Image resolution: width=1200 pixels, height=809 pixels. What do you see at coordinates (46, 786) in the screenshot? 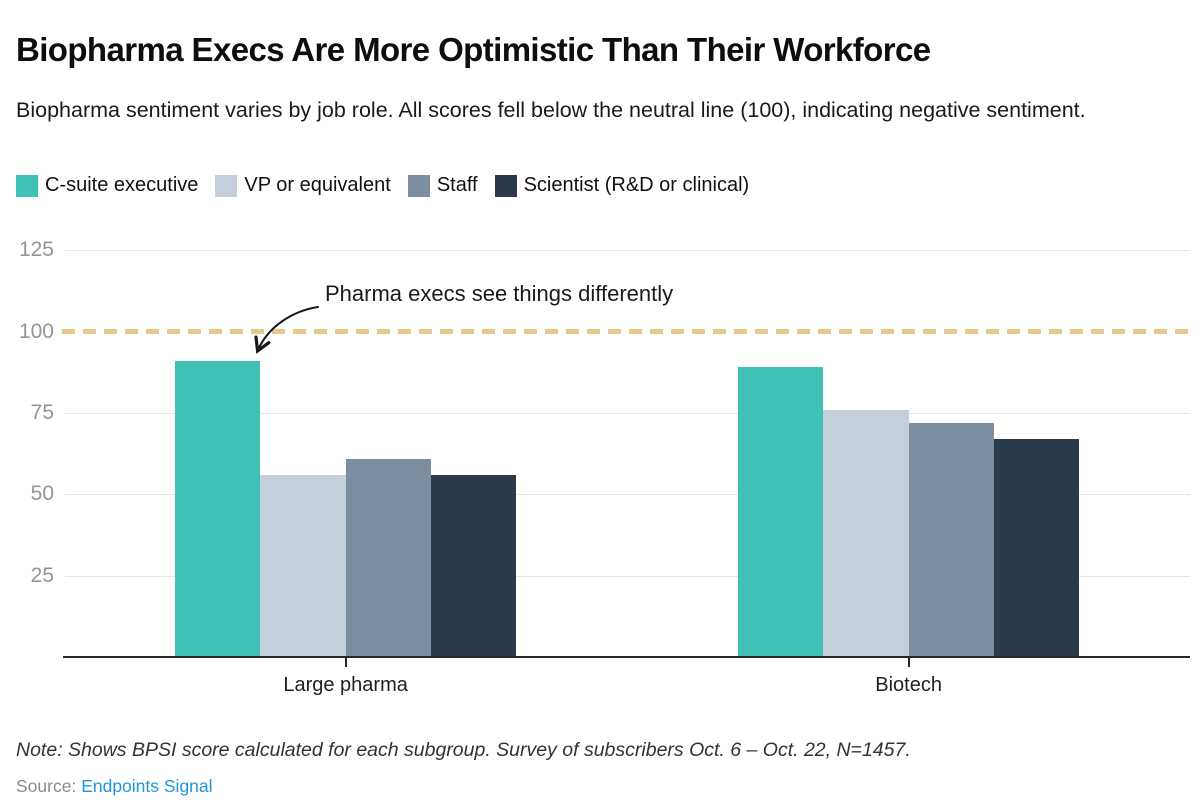
I see `source-label: Source:` at bounding box center [46, 786].